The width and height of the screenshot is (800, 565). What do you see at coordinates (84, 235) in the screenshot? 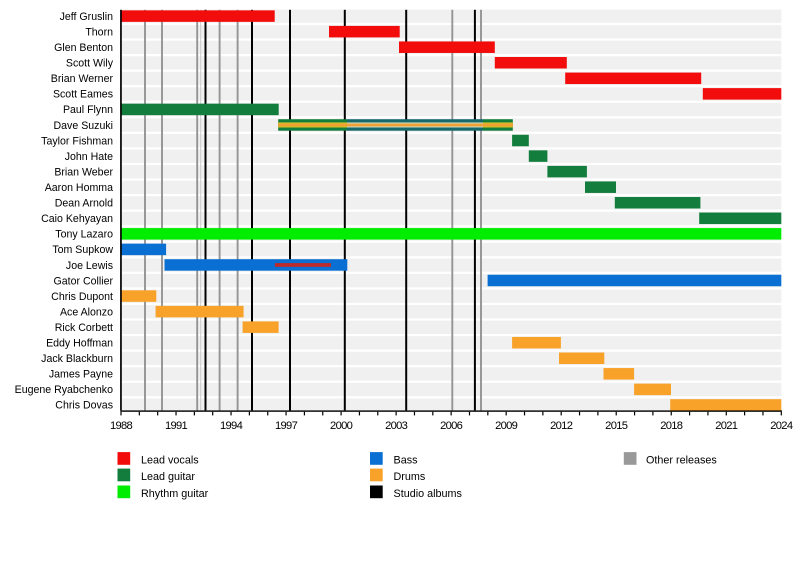
I see `svg-text: Tony Lazaro` at bounding box center [84, 235].